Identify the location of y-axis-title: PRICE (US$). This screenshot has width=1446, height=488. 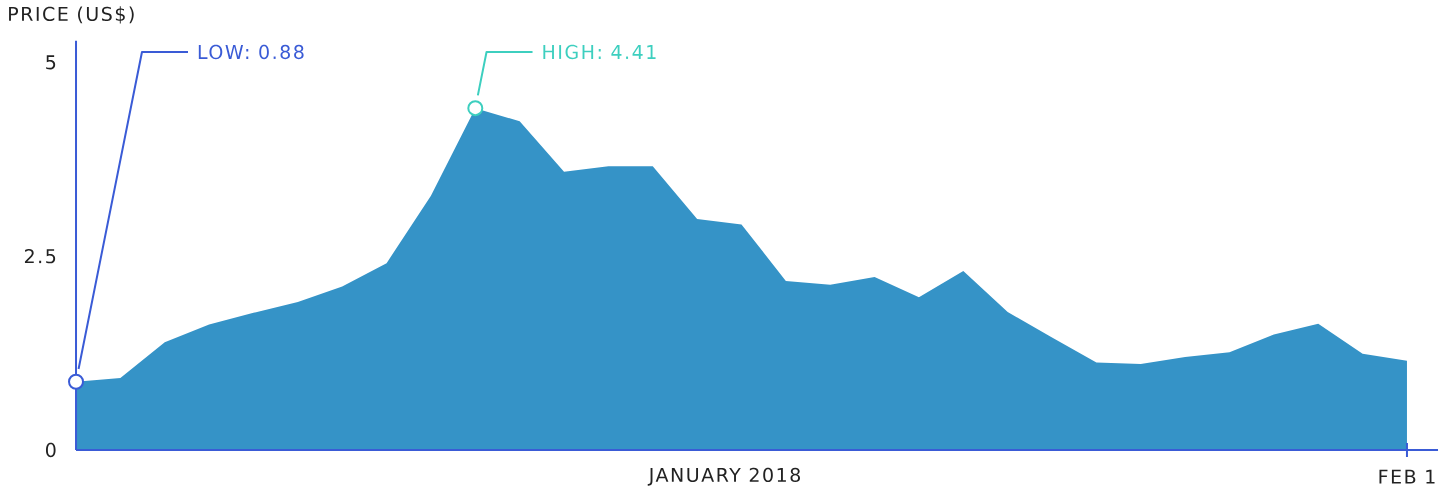
(71, 15).